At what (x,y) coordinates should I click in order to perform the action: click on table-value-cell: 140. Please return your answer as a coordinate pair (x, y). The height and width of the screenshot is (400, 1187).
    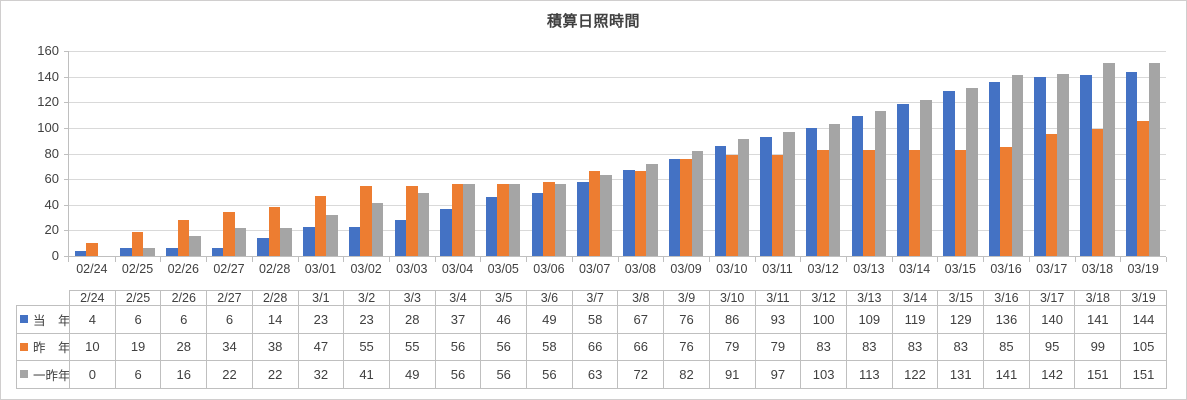
    Looking at the image, I should click on (1052, 319).